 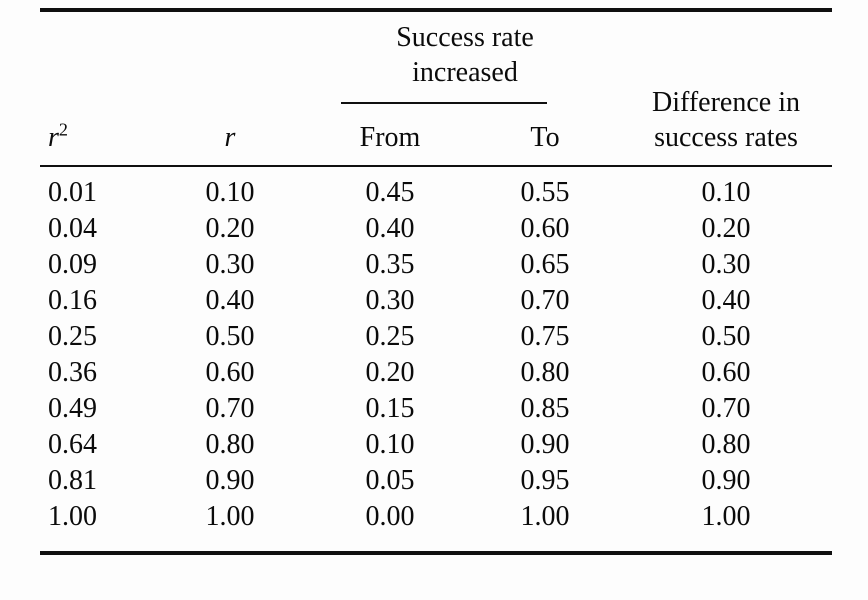 I want to click on table-row: 0.64 0.80 0.10 0.90 0.80, so click(x=436, y=445).